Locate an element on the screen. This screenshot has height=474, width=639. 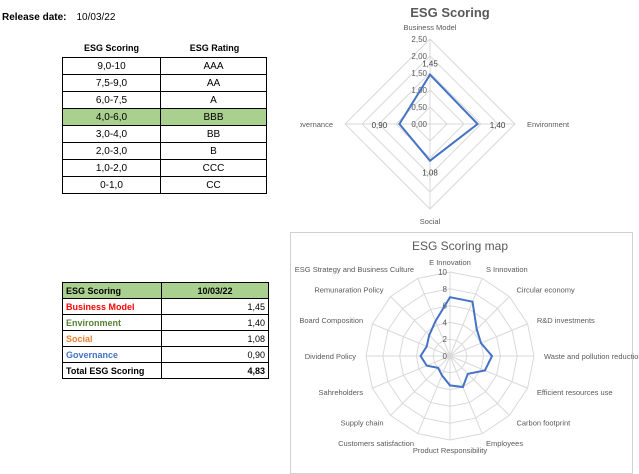
category-label: Sahreholders is located at coordinates (341, 392).